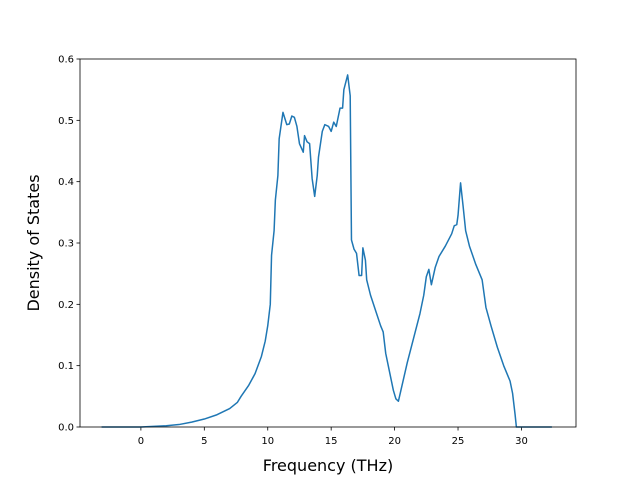 The height and width of the screenshot is (480, 640). I want to click on x-tick-label: 15, so click(331, 441).